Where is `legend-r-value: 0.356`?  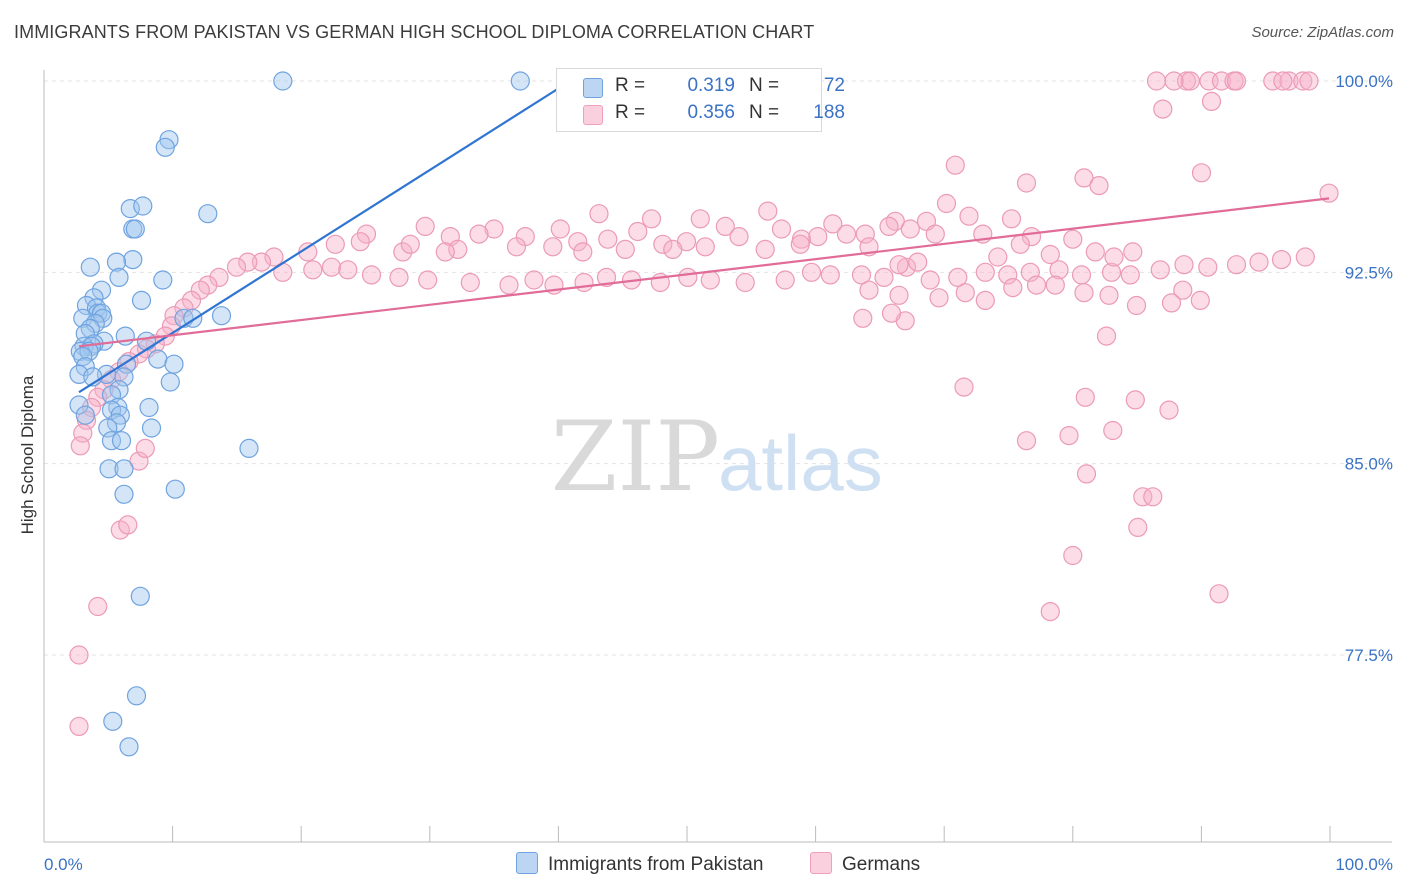 legend-r-value: 0.356 is located at coordinates (711, 112).